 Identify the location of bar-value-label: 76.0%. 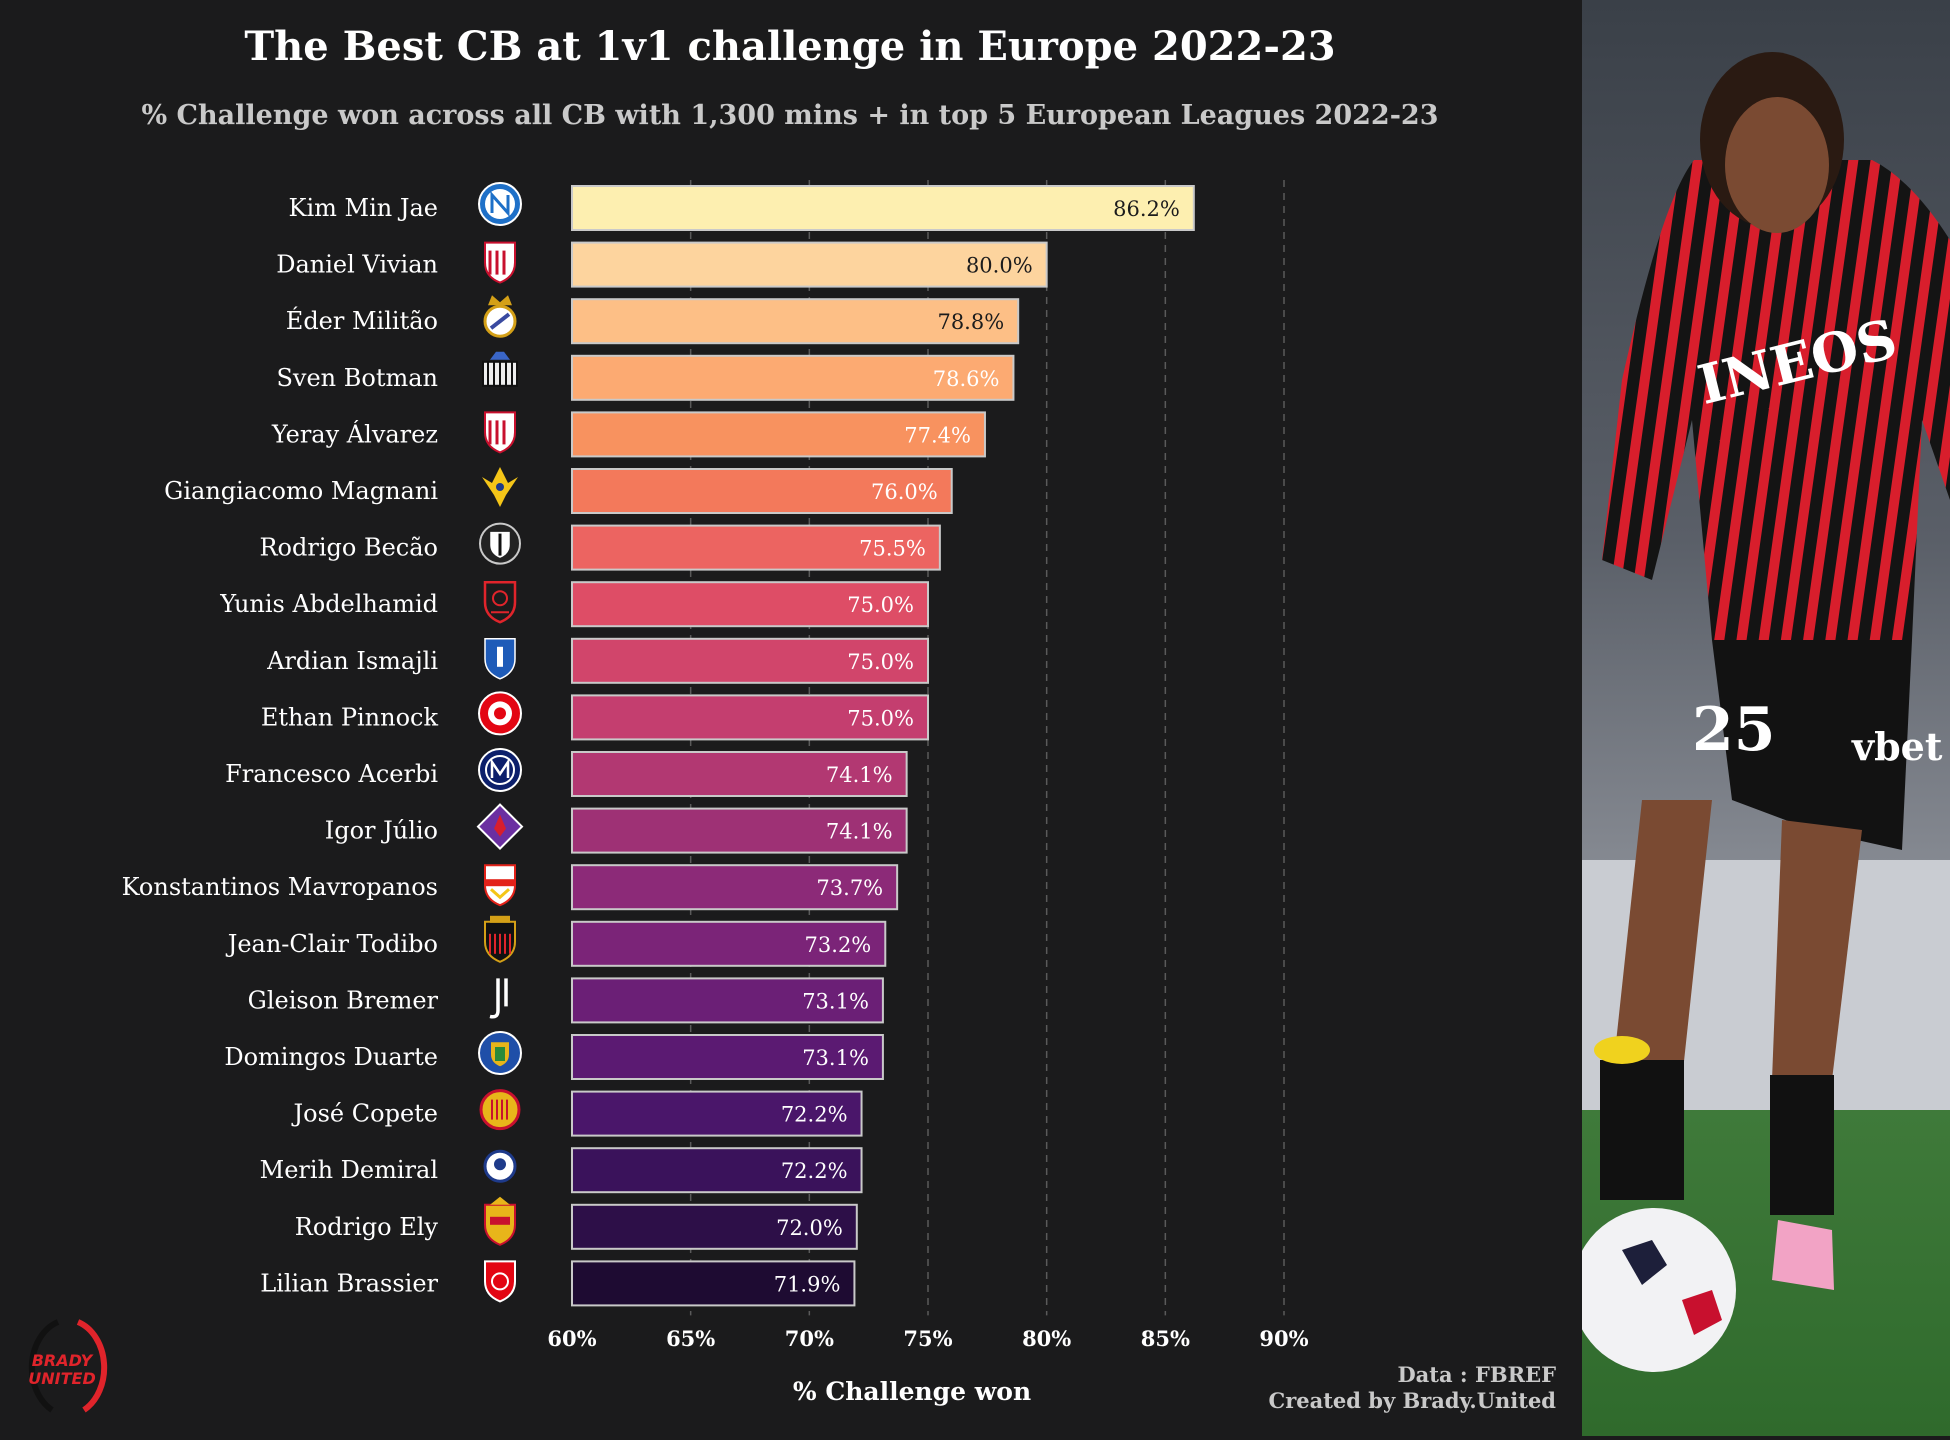
(904, 492).